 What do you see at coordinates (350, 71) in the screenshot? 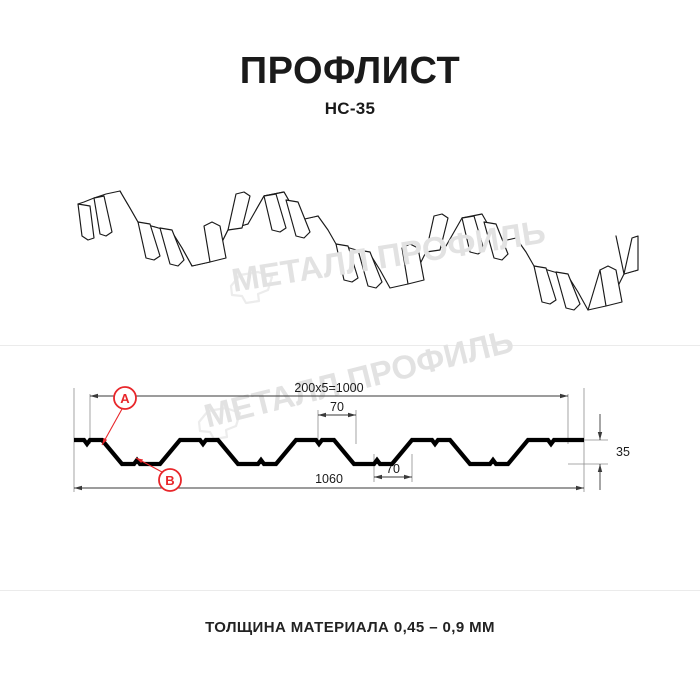
I see `page-title: ПРОФЛИСТ` at bounding box center [350, 71].